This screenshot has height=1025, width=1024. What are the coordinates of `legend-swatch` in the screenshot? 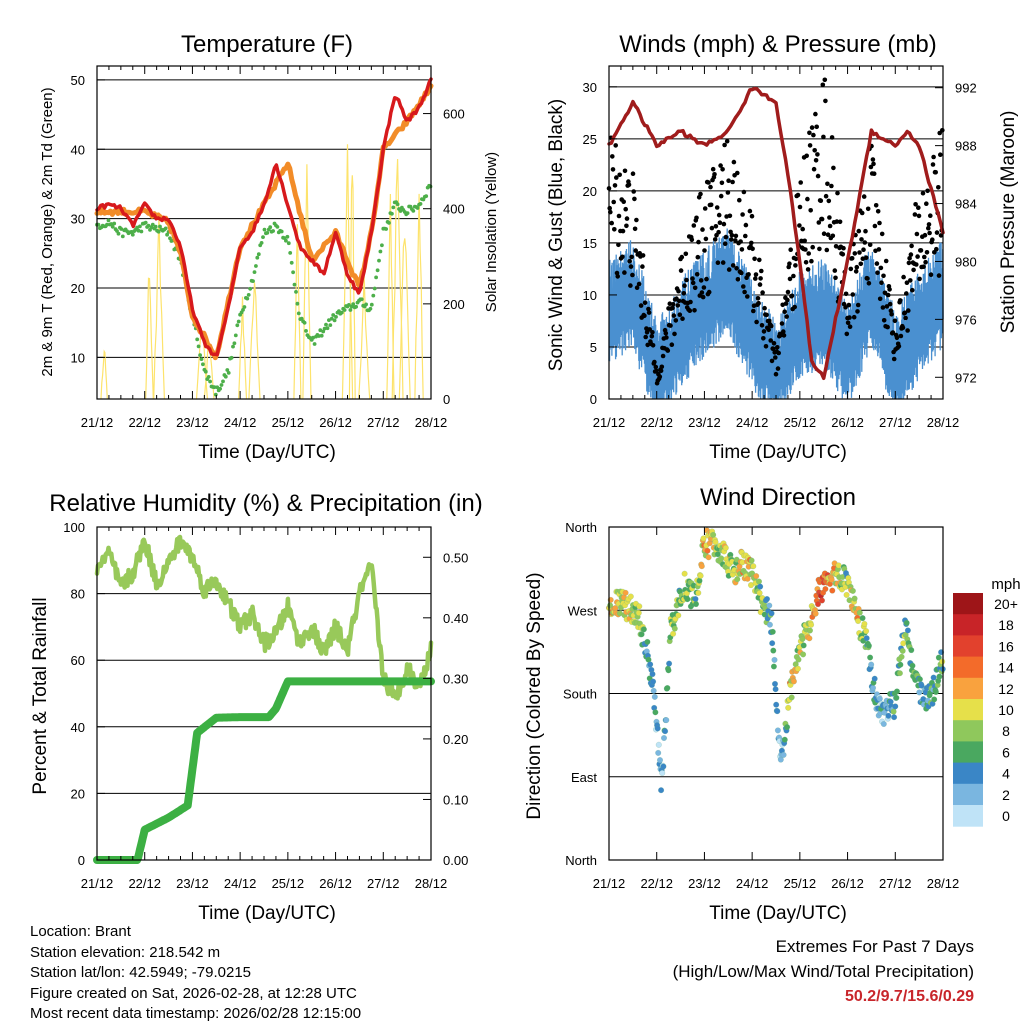 It's located at (968, 752).